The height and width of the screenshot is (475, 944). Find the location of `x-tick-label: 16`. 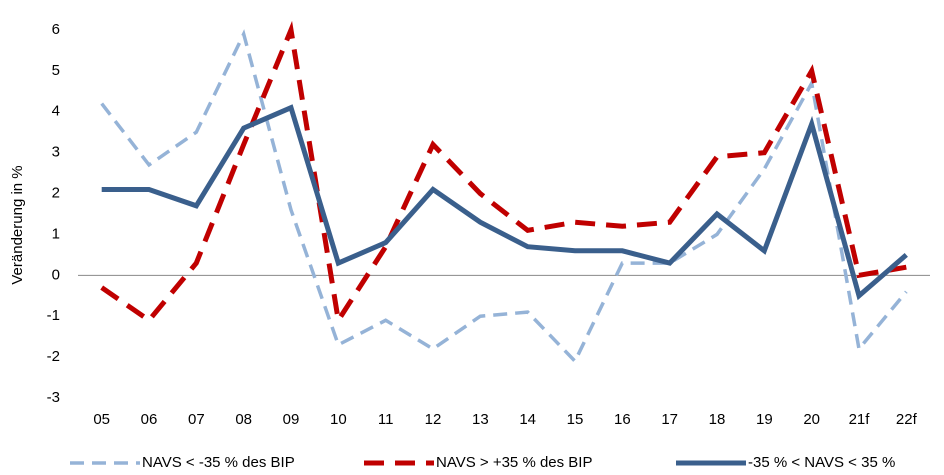

x-tick-label: 16 is located at coordinates (622, 419).